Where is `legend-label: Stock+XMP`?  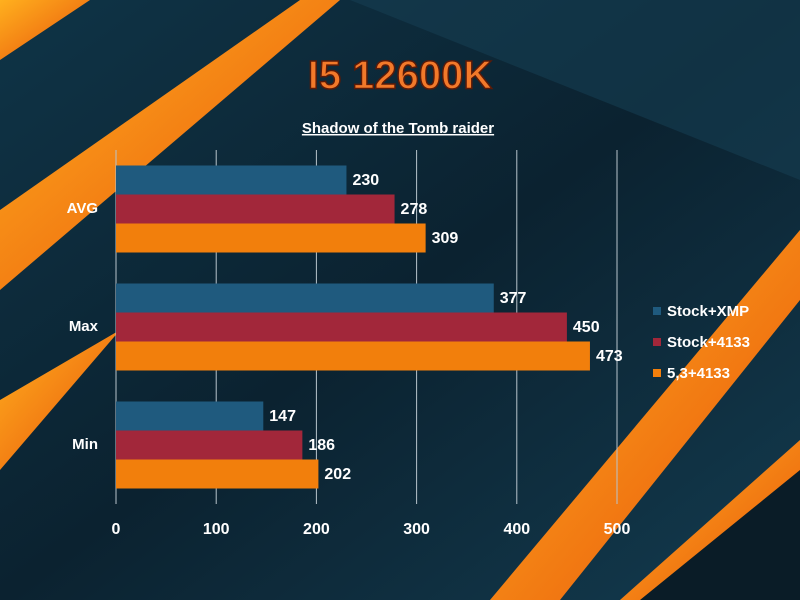 legend-label: Stock+XMP is located at coordinates (708, 311).